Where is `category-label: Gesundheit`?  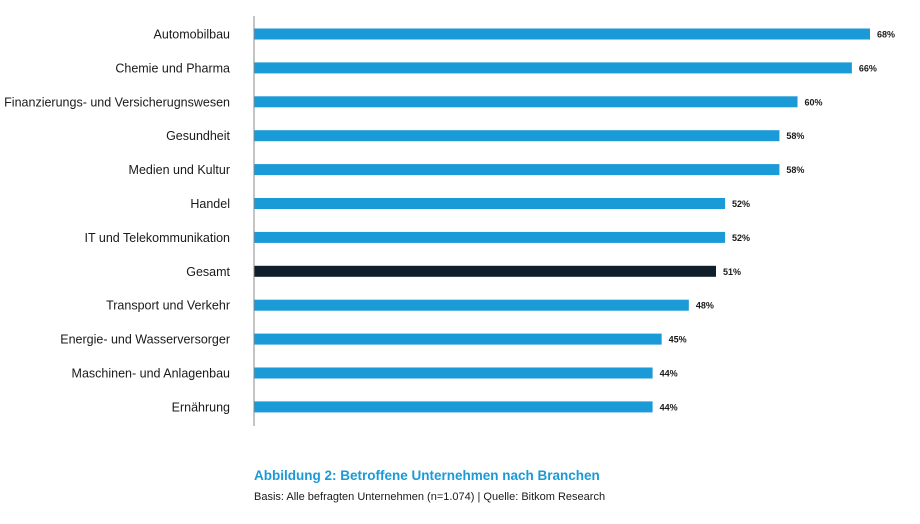
category-label: Gesundheit is located at coordinates (198, 136).